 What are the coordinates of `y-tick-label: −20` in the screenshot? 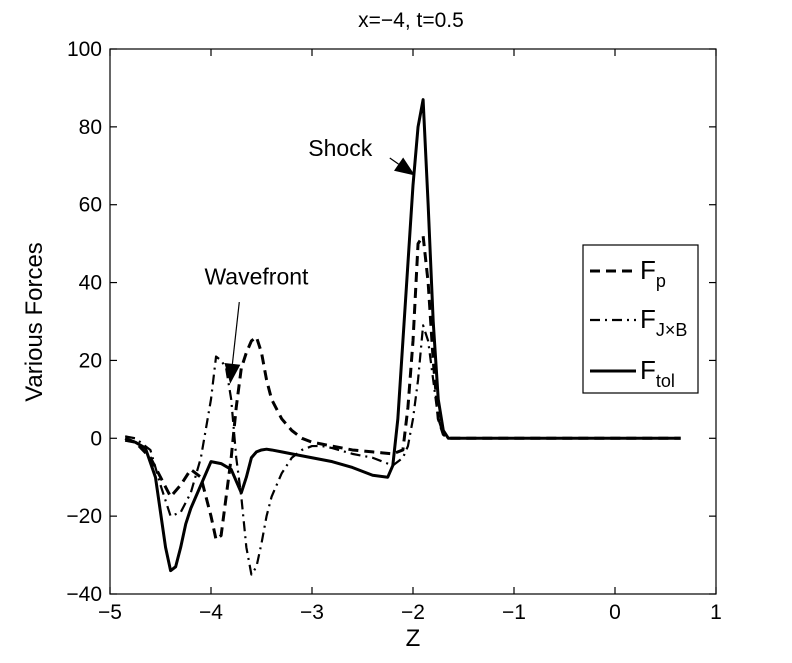 It's located at (84, 516).